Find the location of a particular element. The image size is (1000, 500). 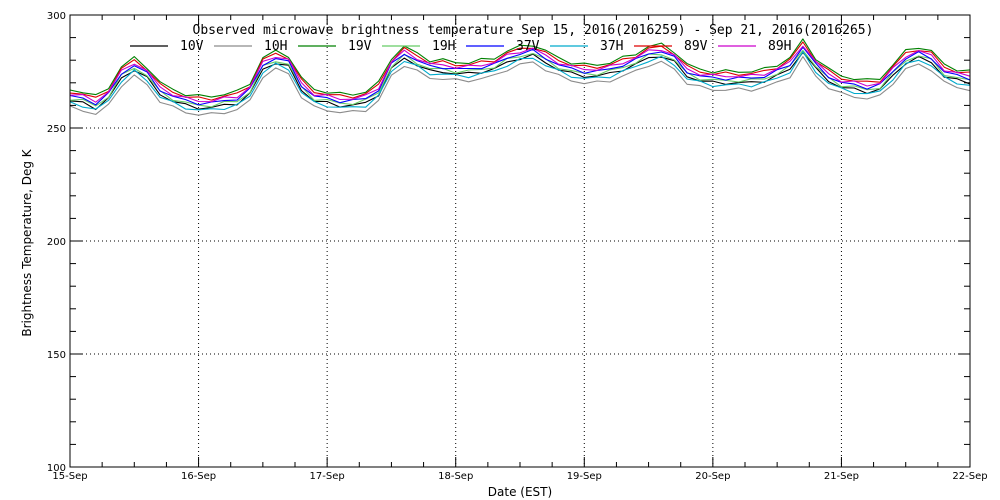

series-line-19h is located at coordinates (520, 78).